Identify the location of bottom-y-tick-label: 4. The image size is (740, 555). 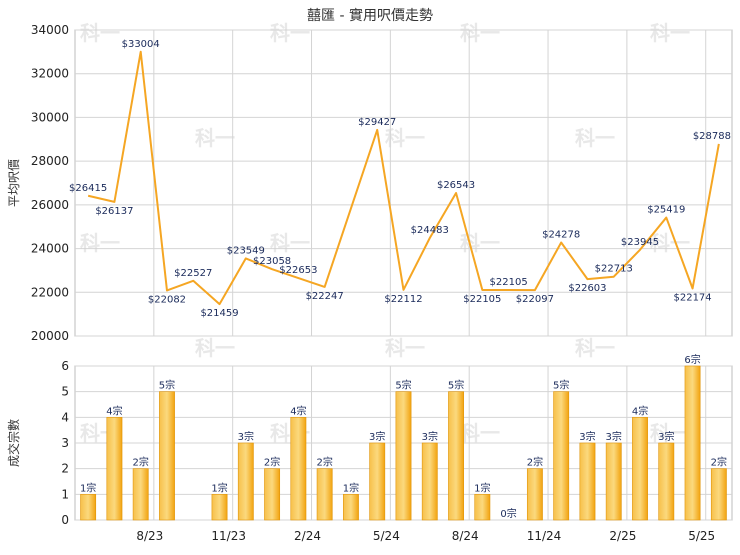
(65, 417).